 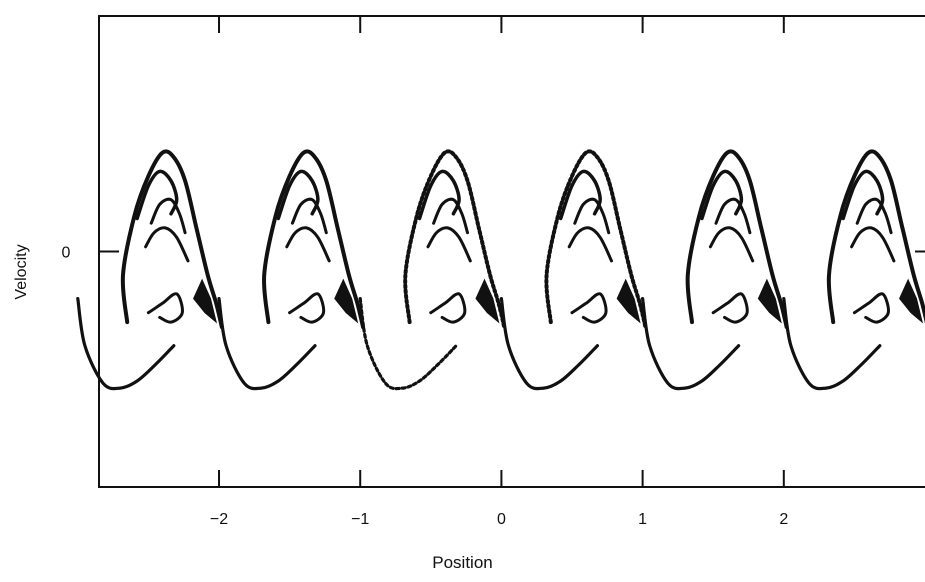 I want to click on y-tick-label: 0, so click(x=66, y=253).